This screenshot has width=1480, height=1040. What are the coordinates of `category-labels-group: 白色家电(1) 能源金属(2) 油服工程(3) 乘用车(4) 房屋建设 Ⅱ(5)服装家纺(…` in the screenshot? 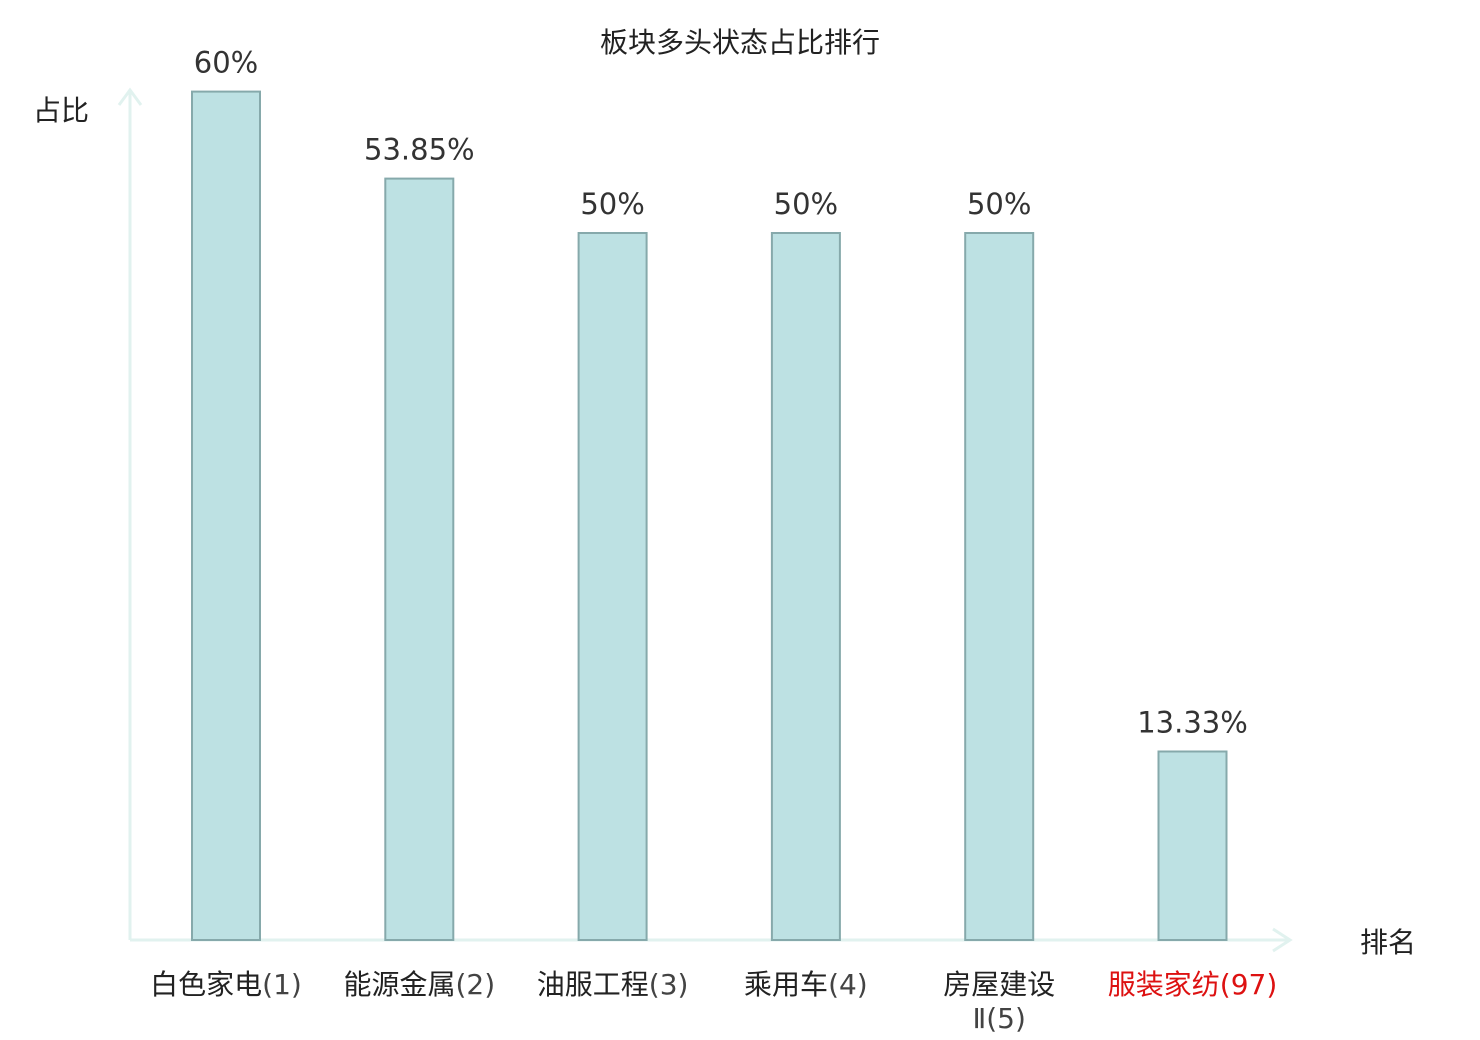 It's located at (713, 1001).